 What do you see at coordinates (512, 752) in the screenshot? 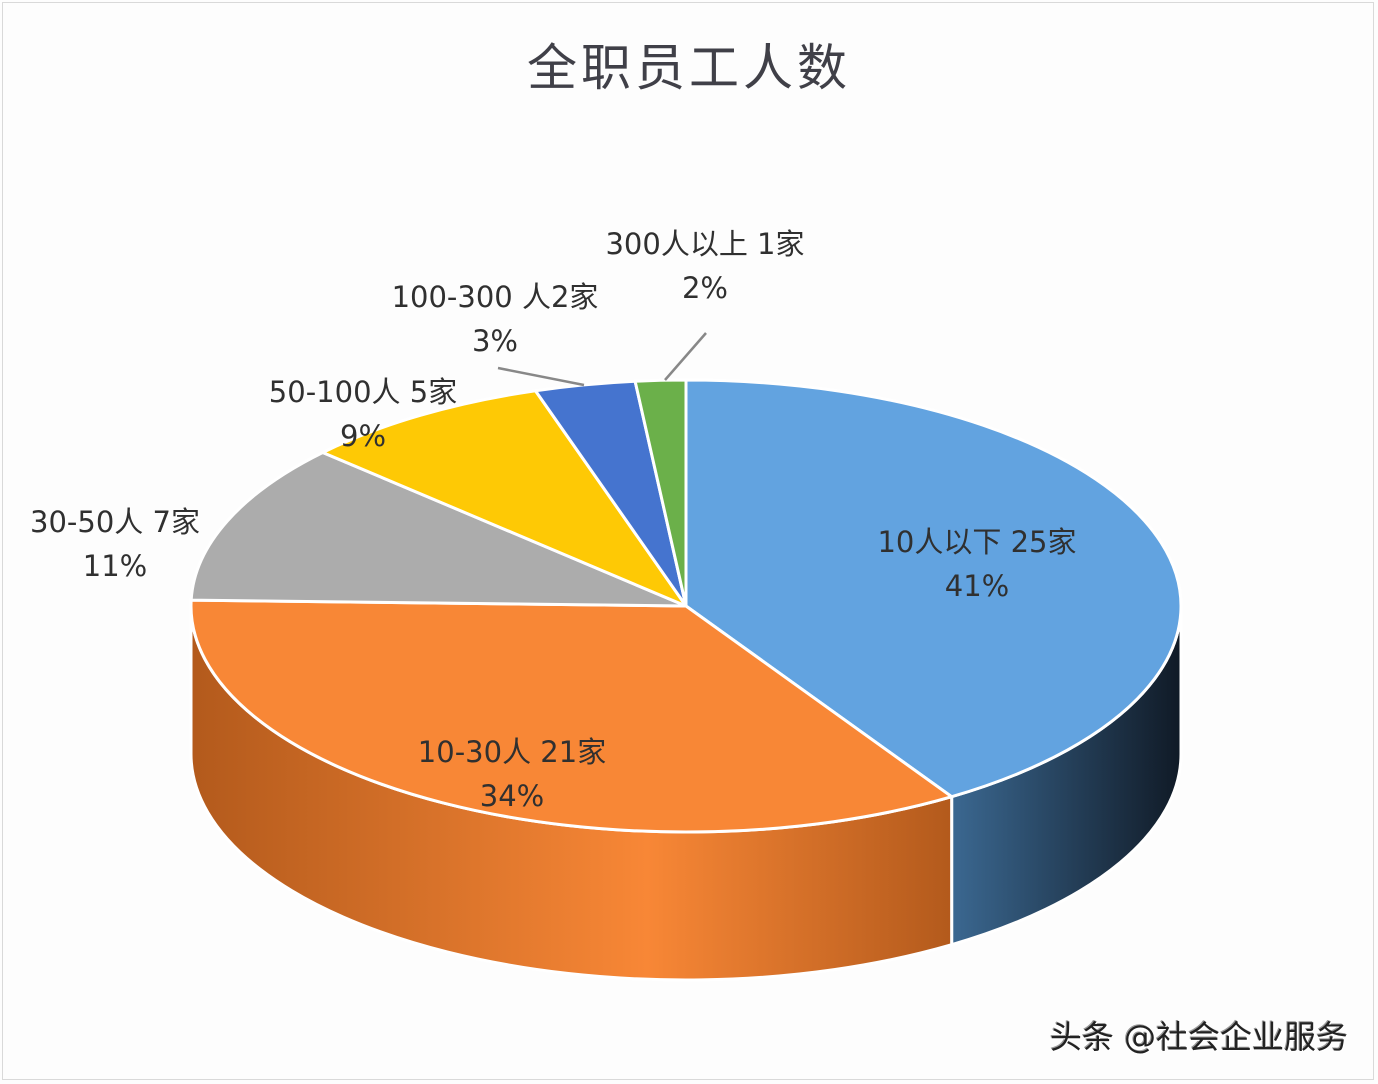
I see `data-label-category: 10-30人 21家` at bounding box center [512, 752].